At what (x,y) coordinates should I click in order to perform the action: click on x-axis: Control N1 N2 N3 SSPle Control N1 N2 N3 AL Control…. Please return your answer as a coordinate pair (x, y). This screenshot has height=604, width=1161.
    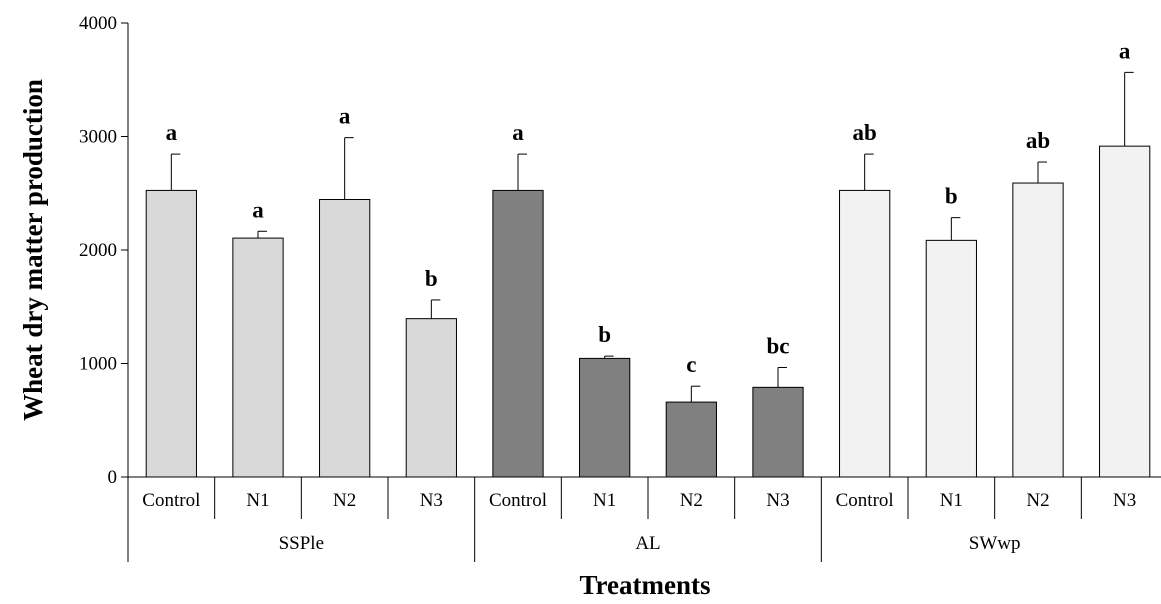
    Looking at the image, I should click on (644, 519).